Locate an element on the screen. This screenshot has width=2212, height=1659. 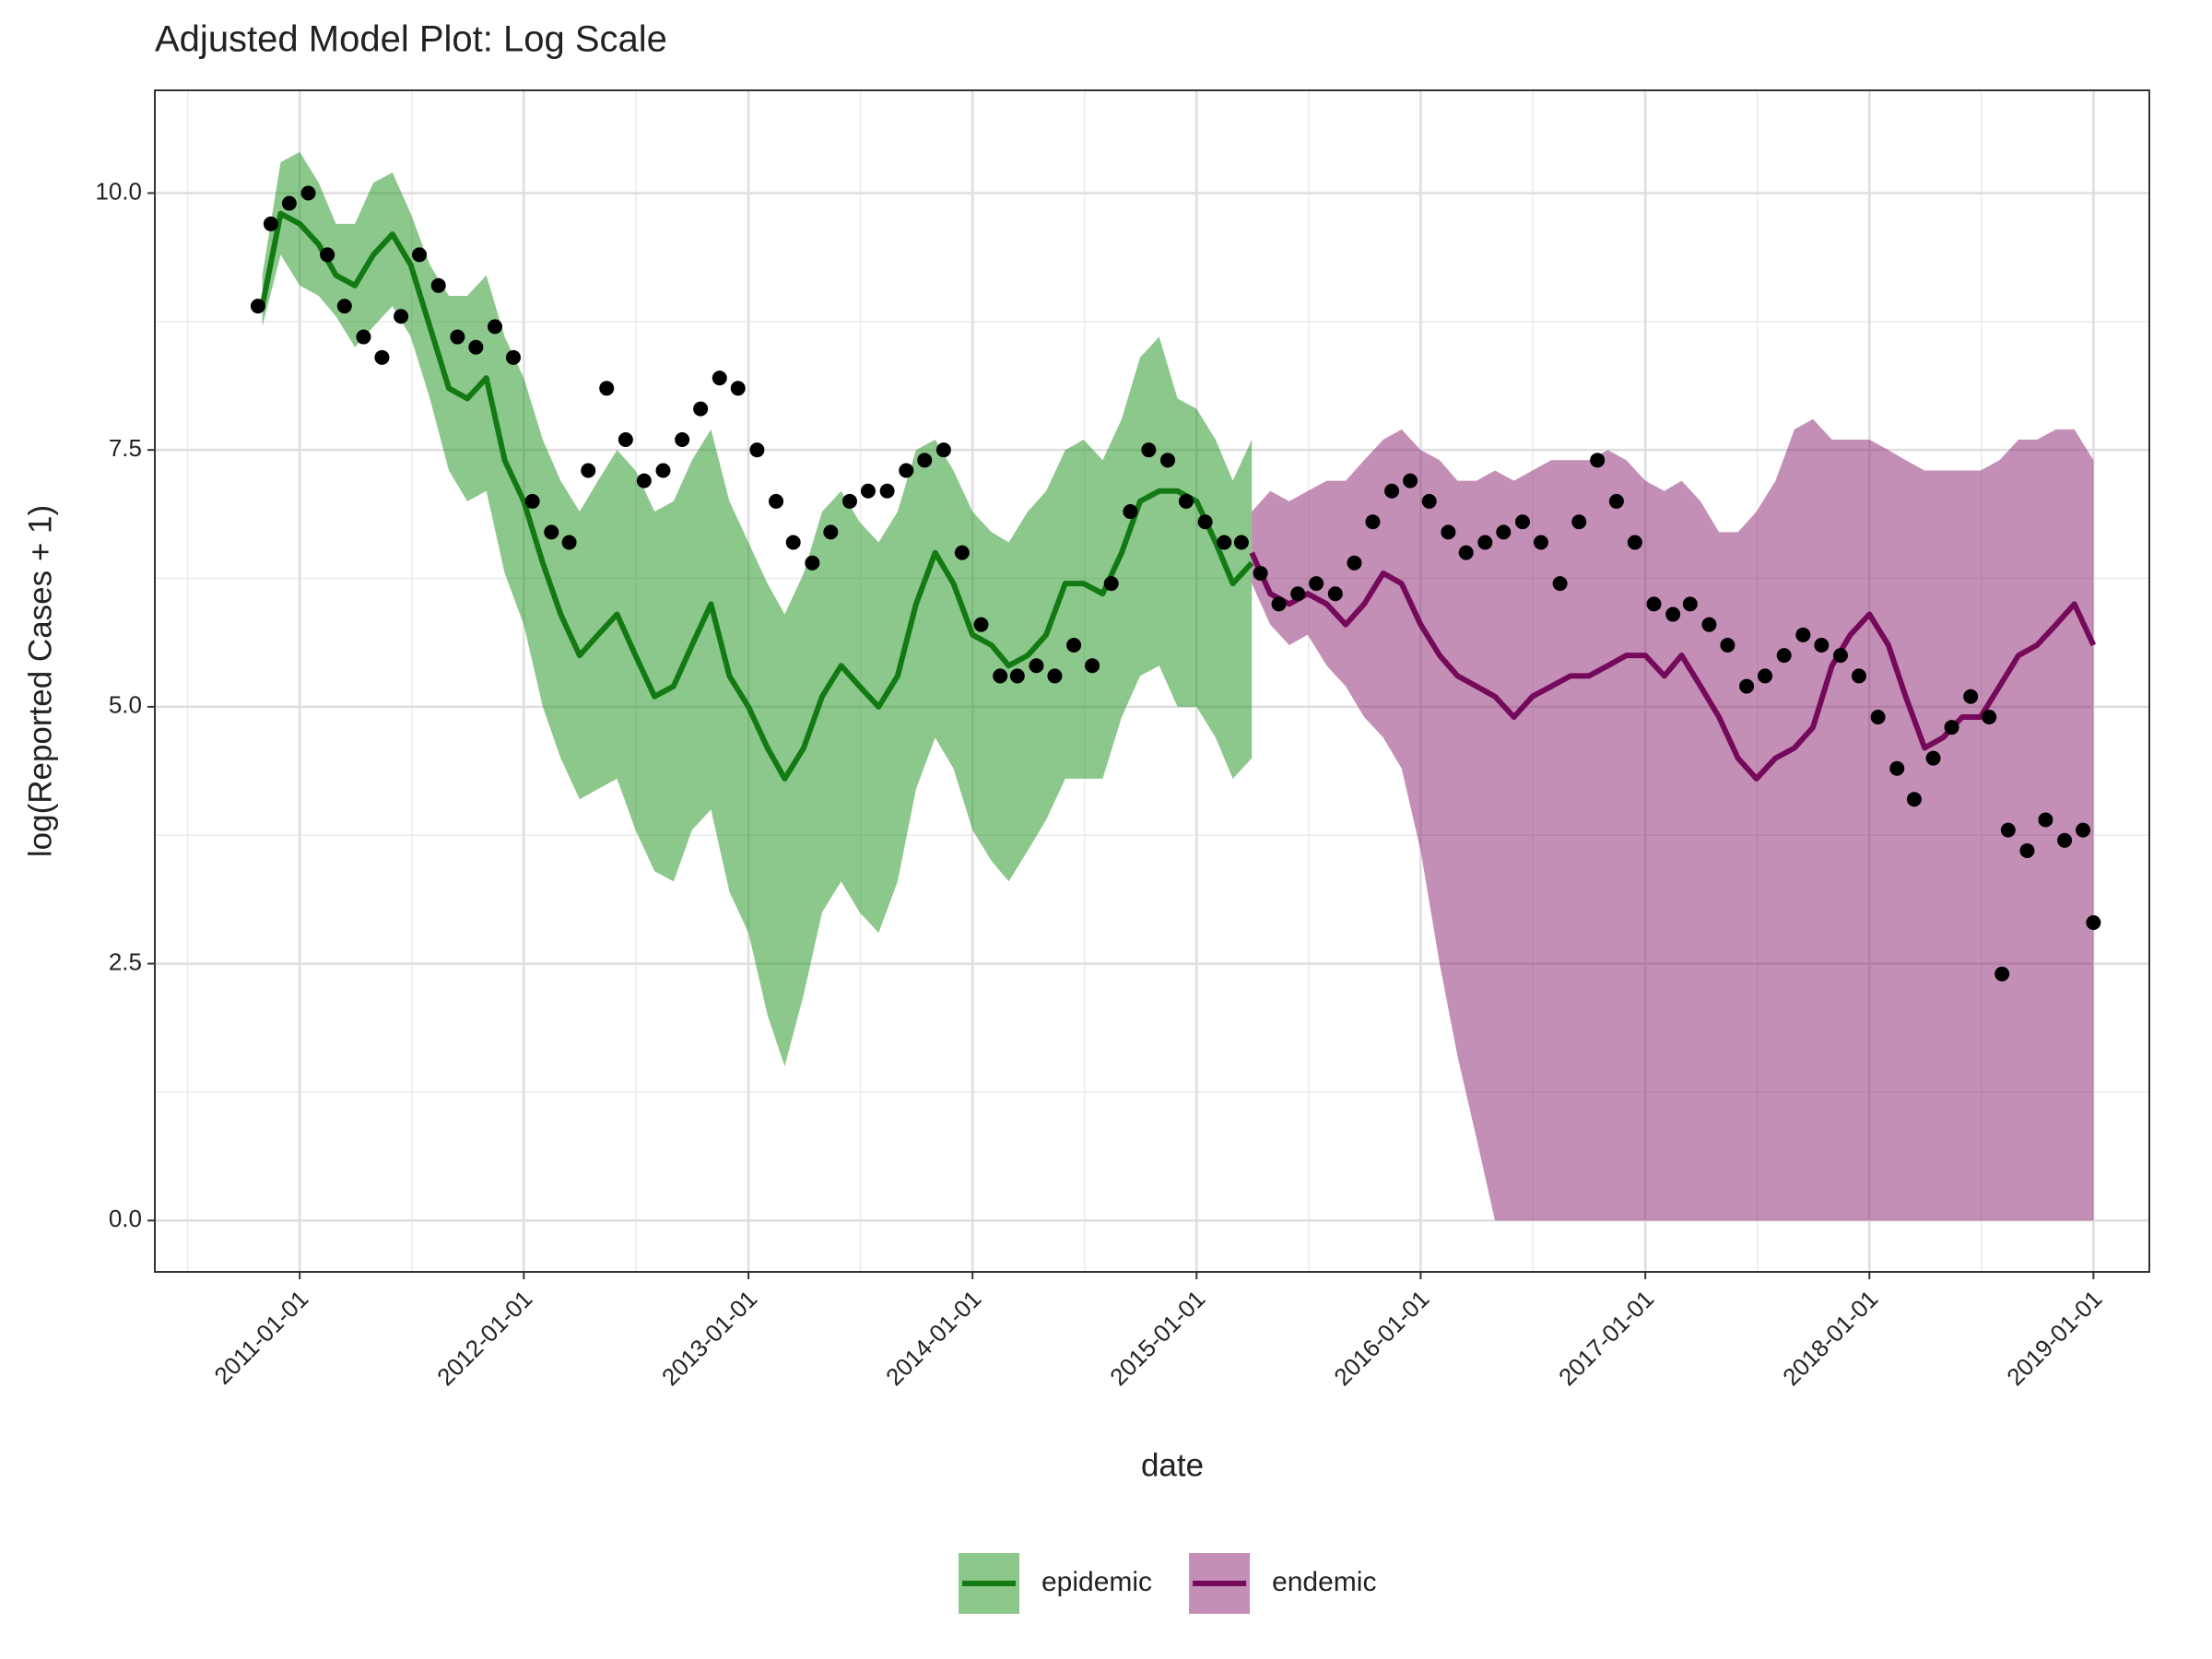
y-tick-label: 2.5 is located at coordinates (125, 961).